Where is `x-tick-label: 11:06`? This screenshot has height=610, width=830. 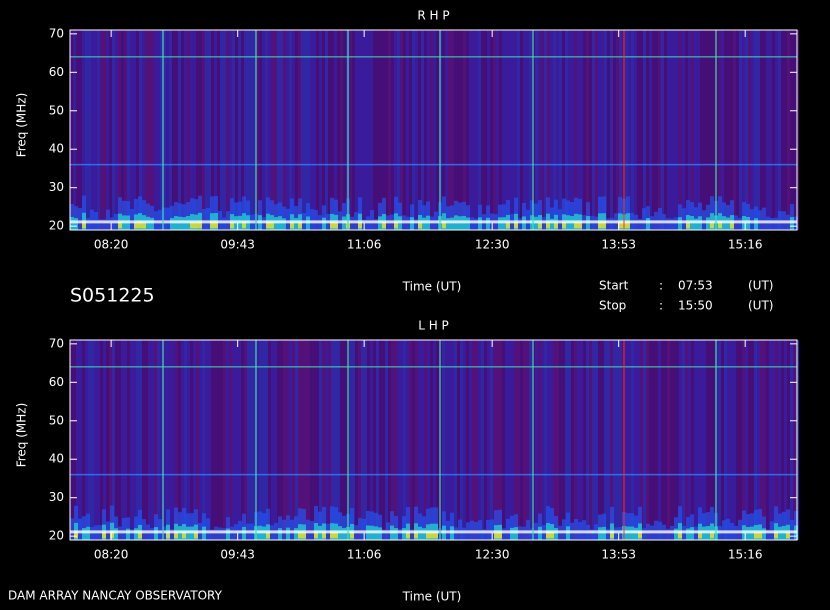 x-tick-label: 11:06 is located at coordinates (364, 245).